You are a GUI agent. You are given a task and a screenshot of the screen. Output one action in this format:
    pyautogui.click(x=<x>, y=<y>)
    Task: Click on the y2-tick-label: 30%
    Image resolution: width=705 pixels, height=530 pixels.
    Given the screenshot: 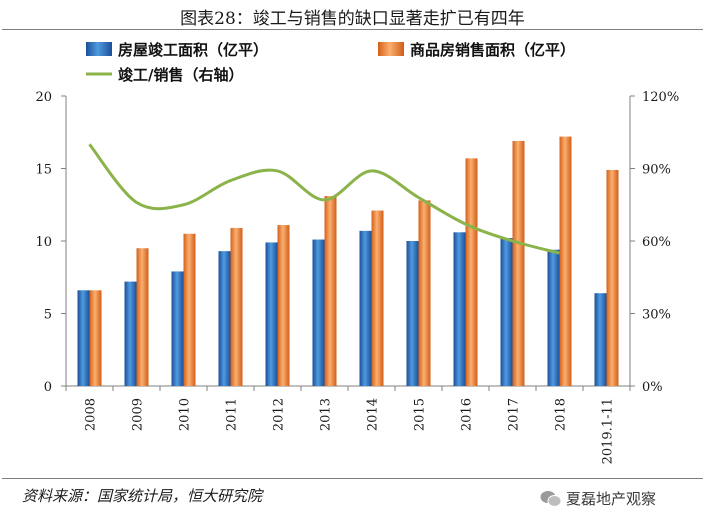 What is the action you would take?
    pyautogui.click(x=656, y=315)
    